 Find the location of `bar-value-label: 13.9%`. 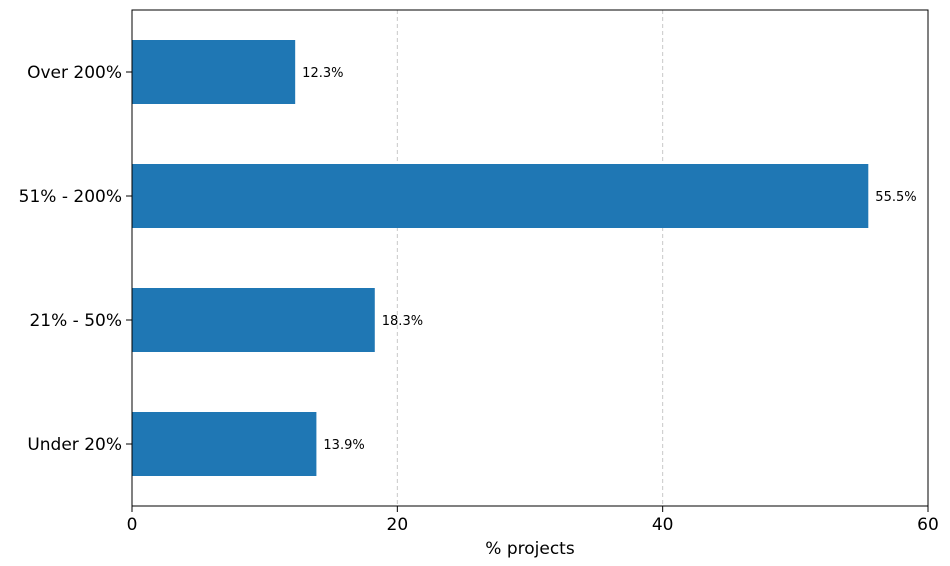

bar-value-label: 13.9% is located at coordinates (343, 445).